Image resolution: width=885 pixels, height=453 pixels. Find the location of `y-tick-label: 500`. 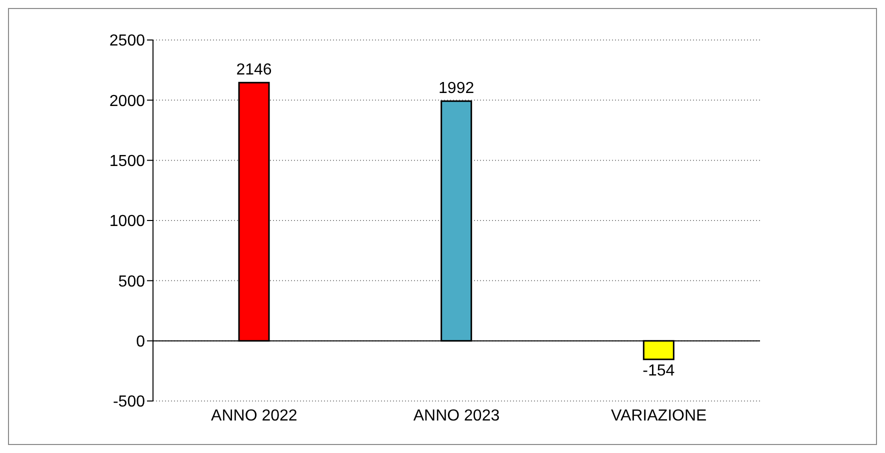

y-tick-label: 500 is located at coordinates (132, 281).